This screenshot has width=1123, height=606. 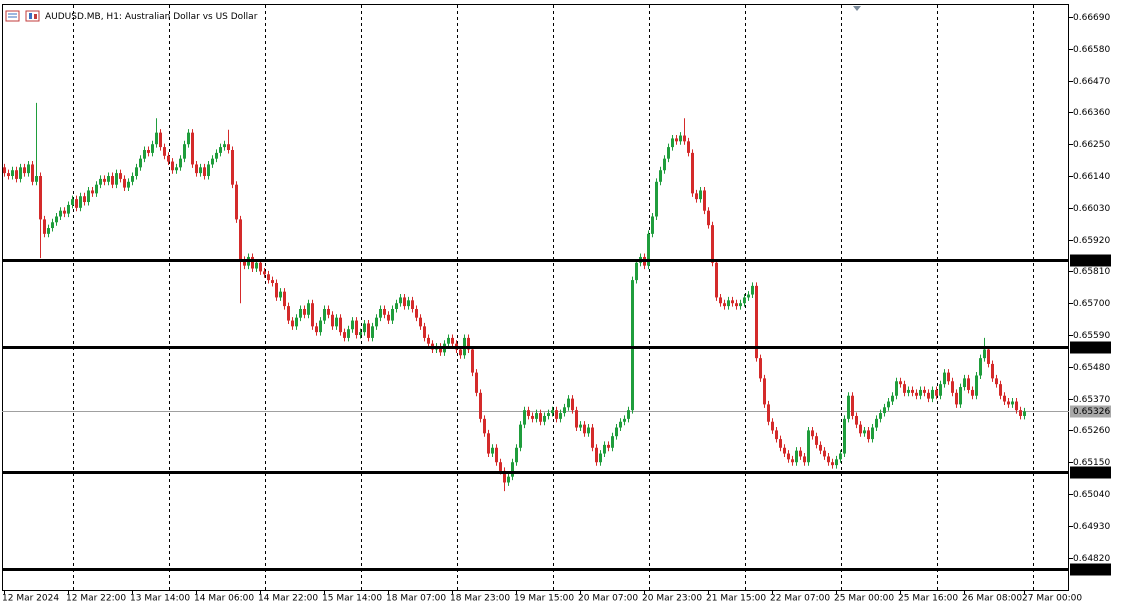 What do you see at coordinates (416, 599) in the screenshot?
I see `x-tick-label: 18 Mar 07:00` at bounding box center [416, 599].